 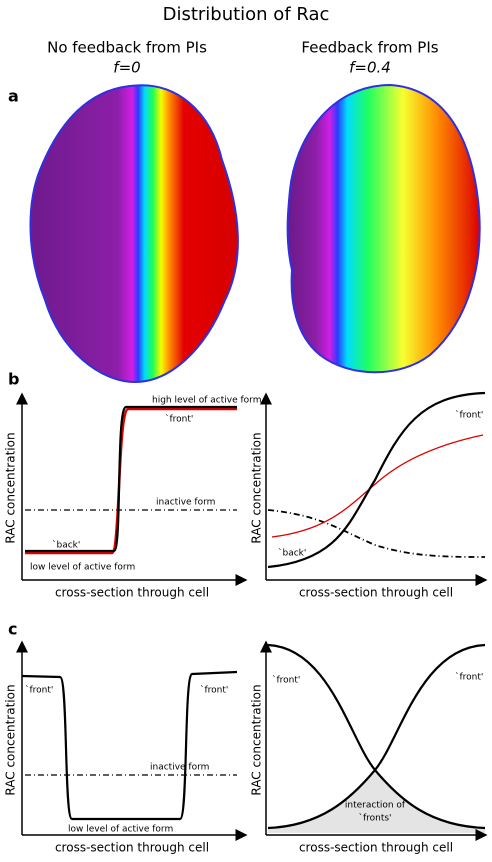 I want to click on column-heading: Feedback from PIs, so click(x=369, y=48).